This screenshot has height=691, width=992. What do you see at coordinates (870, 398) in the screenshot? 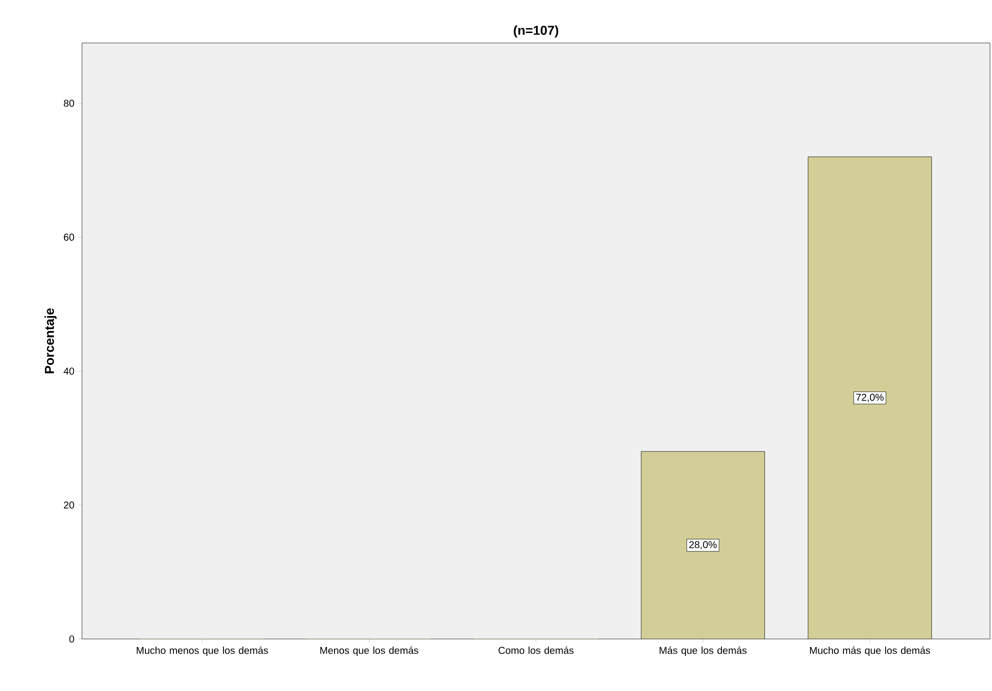
I see `data-label: 72,0%` at bounding box center [870, 398].